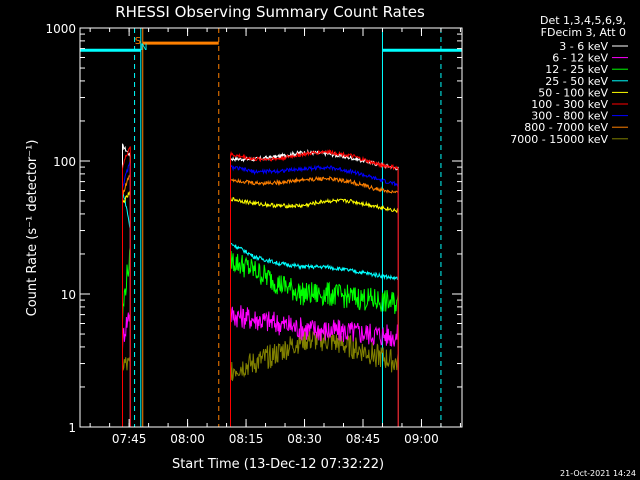 Image resolution: width=640 pixels, height=480 pixels. What do you see at coordinates (144, 48) in the screenshot?
I see `night-label: N` at bounding box center [144, 48].